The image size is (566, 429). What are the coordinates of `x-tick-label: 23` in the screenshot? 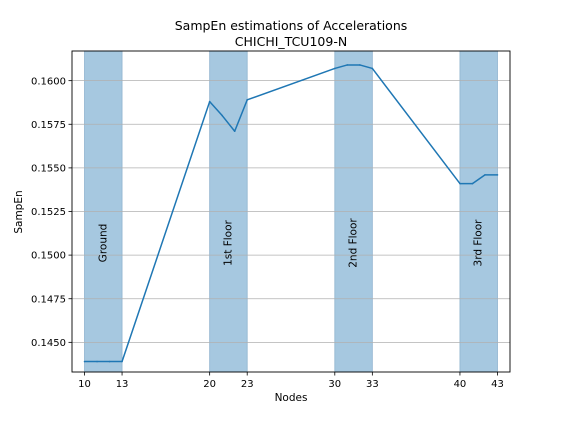 It's located at (247, 384).